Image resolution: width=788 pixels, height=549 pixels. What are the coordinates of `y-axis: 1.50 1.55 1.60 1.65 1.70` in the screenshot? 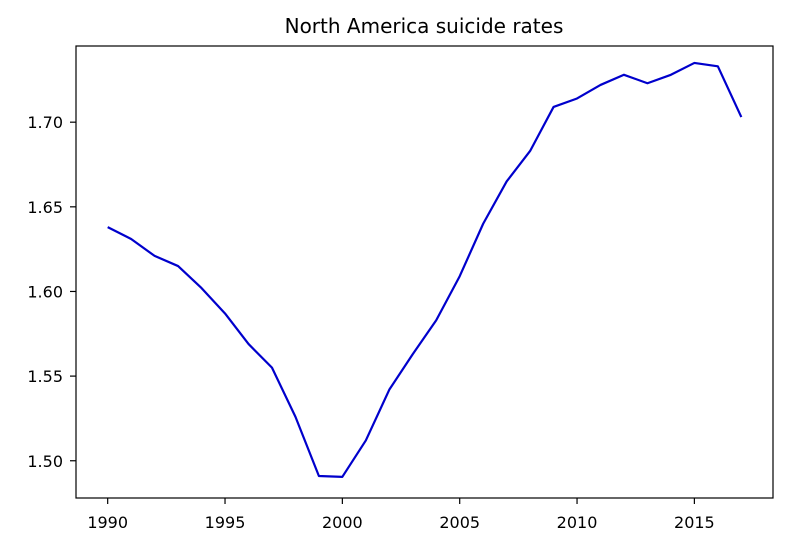 It's located at (51, 292).